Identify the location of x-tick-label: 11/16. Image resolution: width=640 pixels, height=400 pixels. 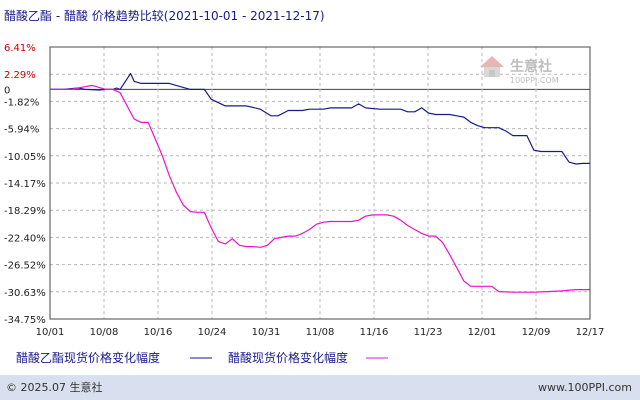
(374, 332).